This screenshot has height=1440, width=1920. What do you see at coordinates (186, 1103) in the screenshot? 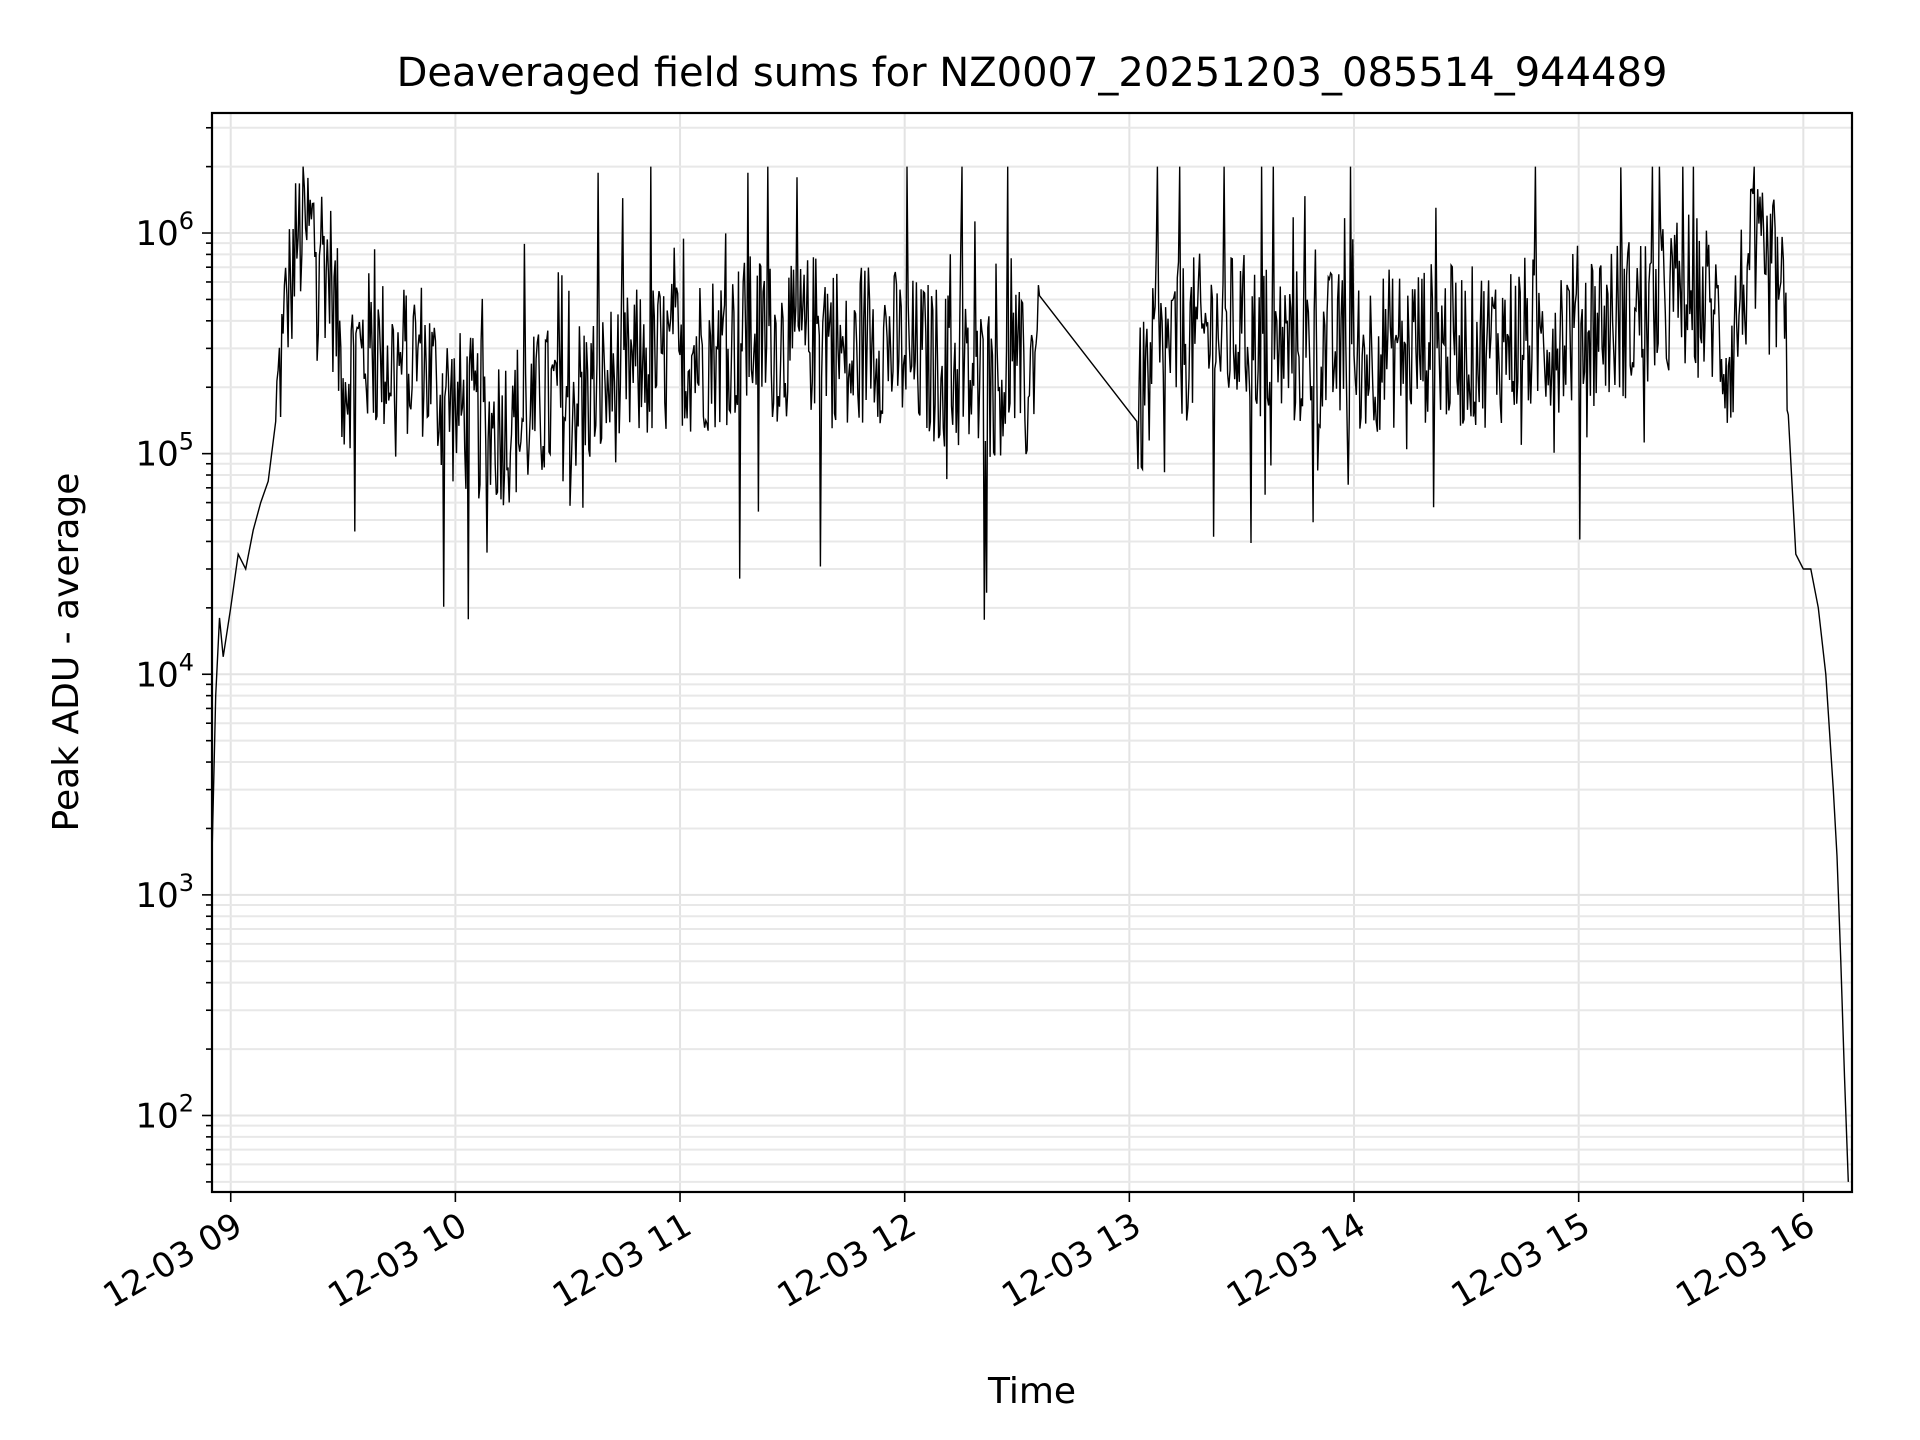
I see `y-tick-exponent: 2` at bounding box center [186, 1103].